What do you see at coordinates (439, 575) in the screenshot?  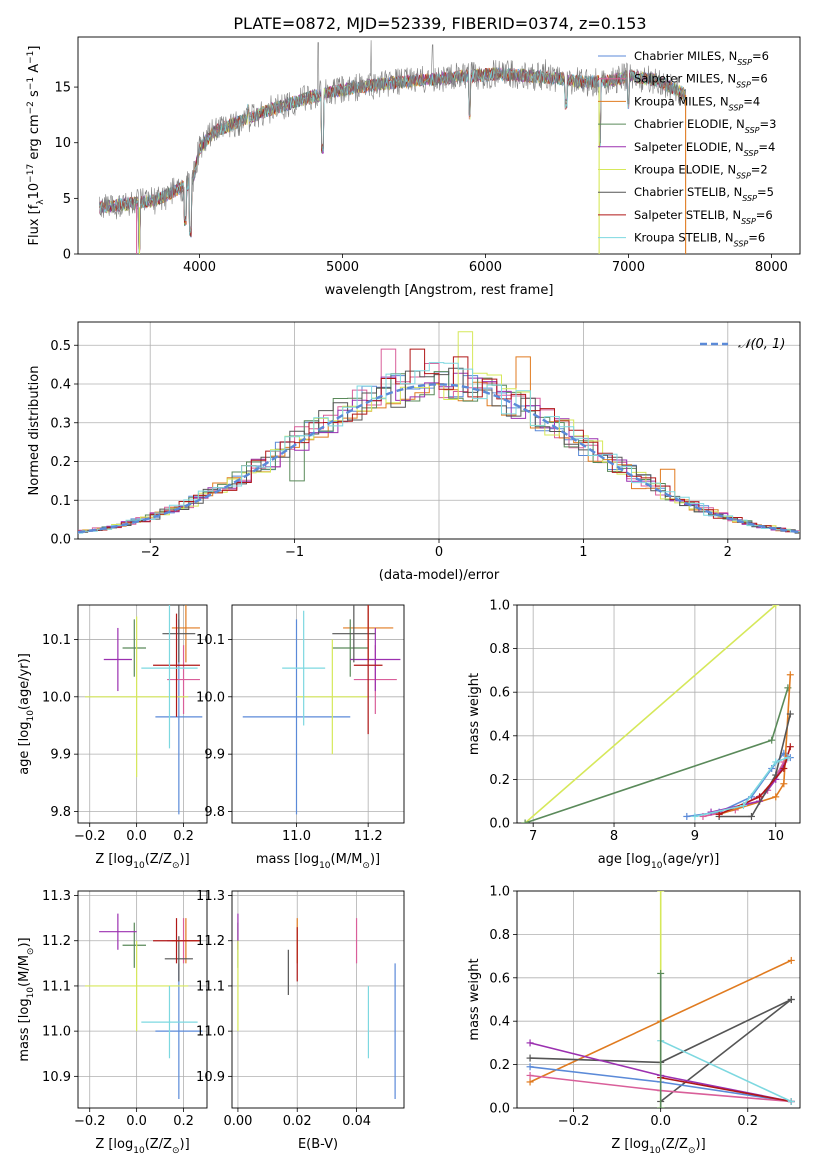 I see `x-axis-label: (data-model)/error` at bounding box center [439, 575].